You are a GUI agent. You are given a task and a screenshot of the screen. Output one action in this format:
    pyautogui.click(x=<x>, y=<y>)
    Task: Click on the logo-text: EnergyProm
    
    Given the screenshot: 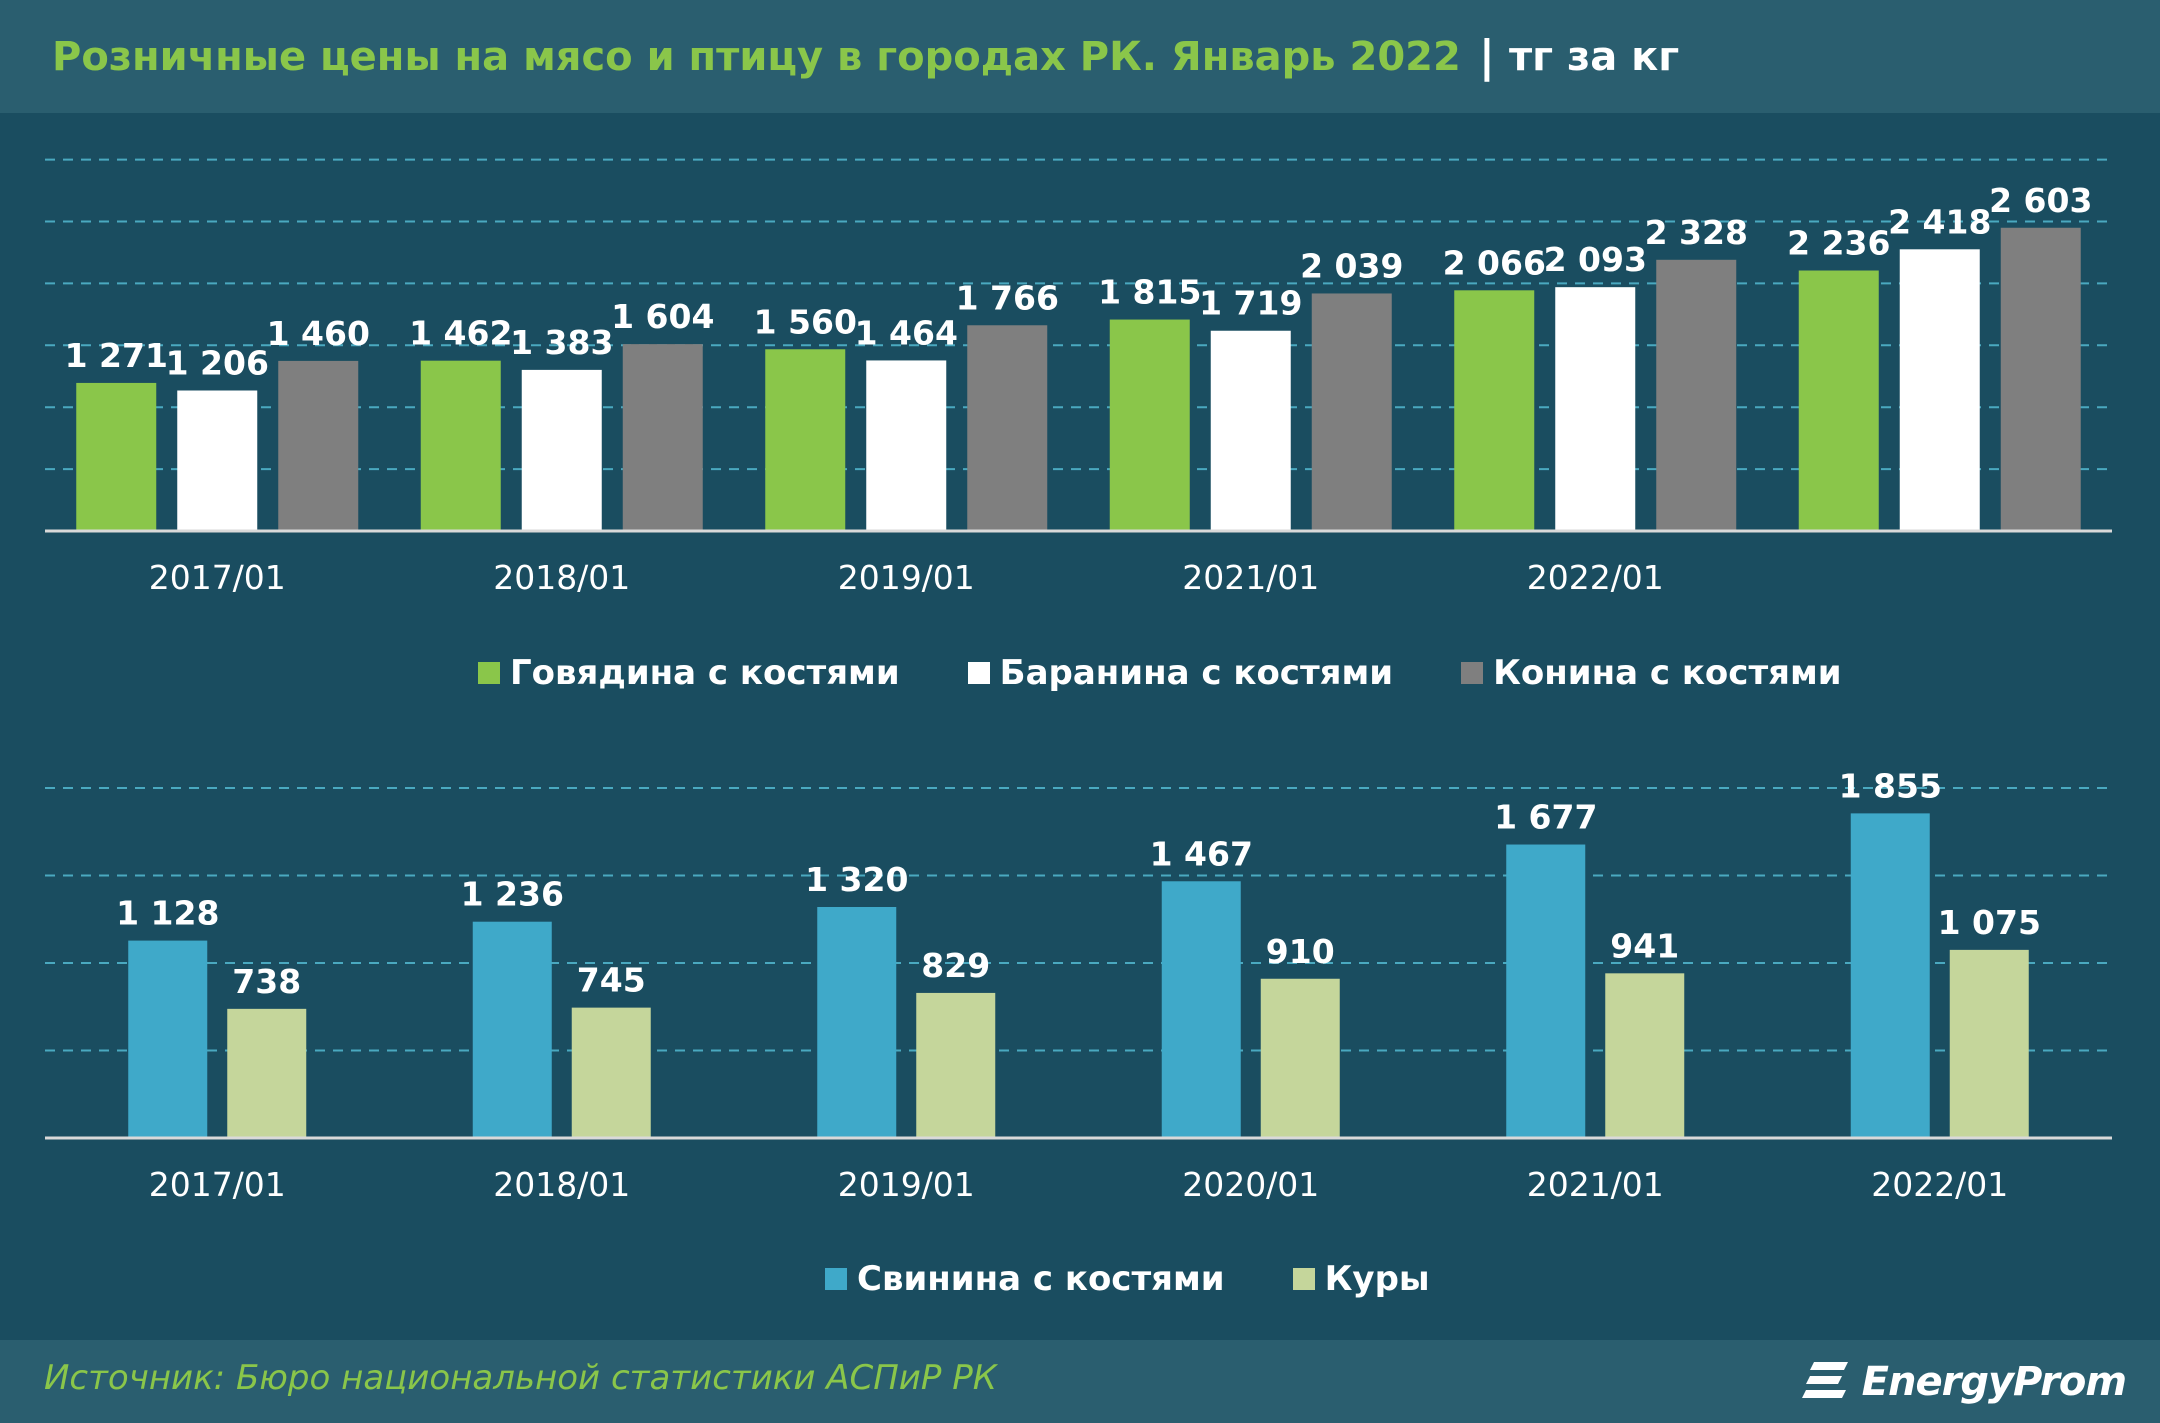 What is the action you would take?
    pyautogui.click(x=1994, y=1382)
    